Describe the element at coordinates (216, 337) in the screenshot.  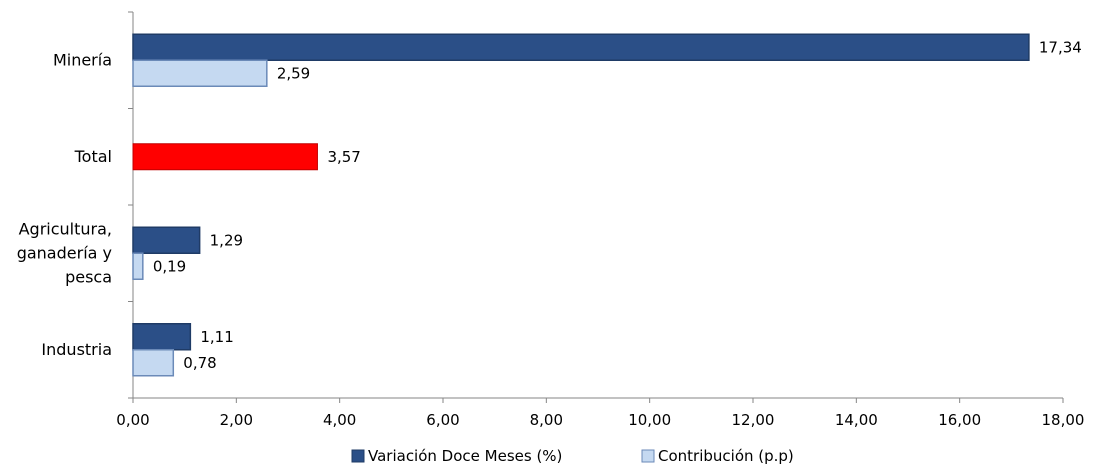
I see `data-label-series-1: 1,11` at that location.